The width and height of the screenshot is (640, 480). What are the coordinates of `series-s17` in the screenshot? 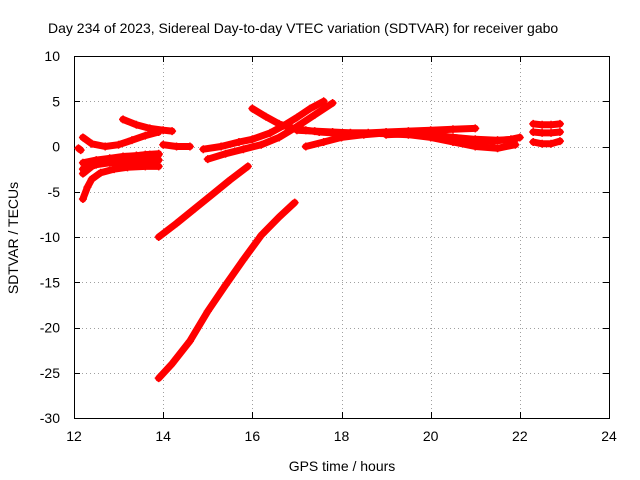 It's located at (546, 142).